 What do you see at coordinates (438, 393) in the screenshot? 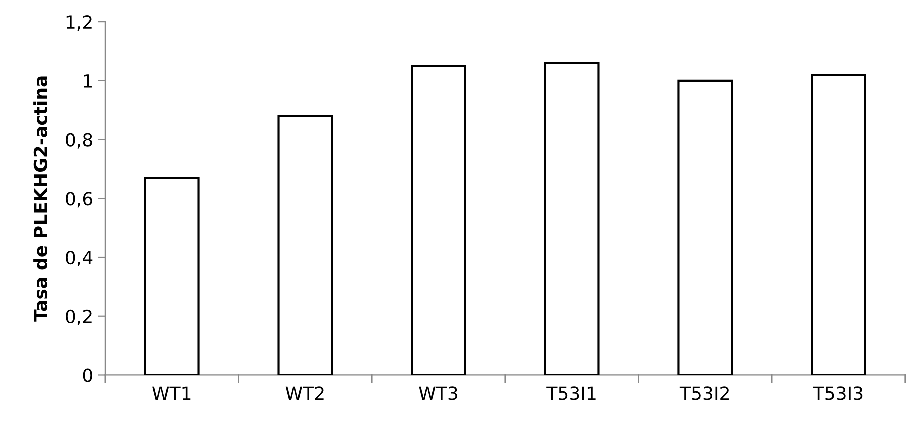
I see `x-tick-label: WT3` at bounding box center [438, 393].